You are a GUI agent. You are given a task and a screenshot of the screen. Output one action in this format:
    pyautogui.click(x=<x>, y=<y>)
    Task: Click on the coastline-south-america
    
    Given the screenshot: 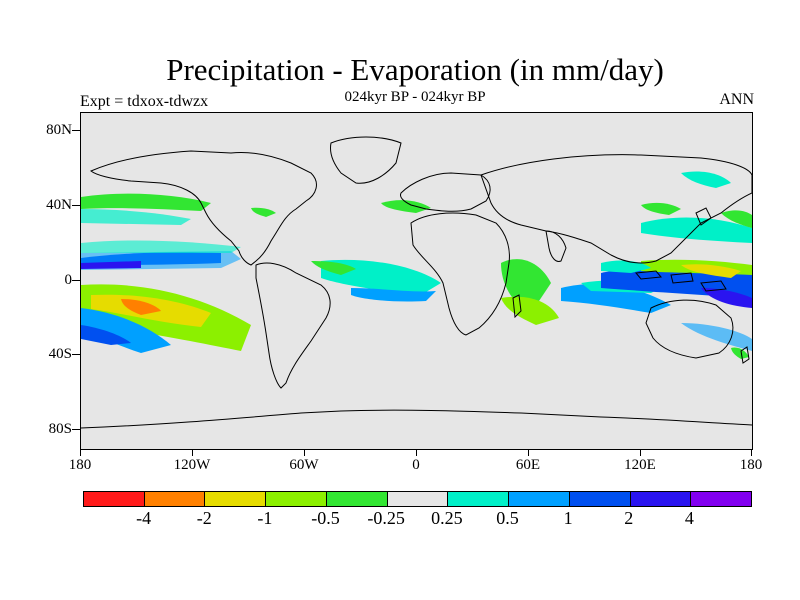 What is the action you would take?
    pyautogui.click(x=293, y=325)
    